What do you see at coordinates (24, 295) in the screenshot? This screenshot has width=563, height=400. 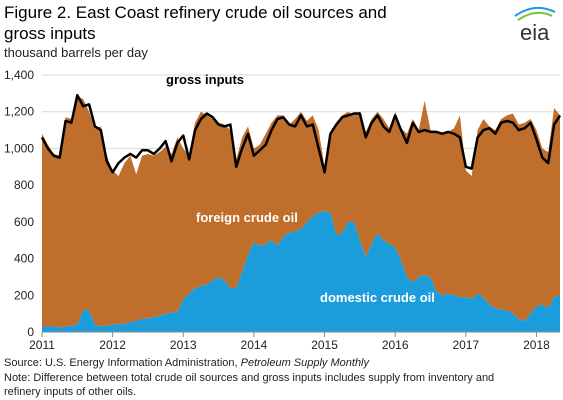 I see `y-tick-label: 200` at bounding box center [24, 295].